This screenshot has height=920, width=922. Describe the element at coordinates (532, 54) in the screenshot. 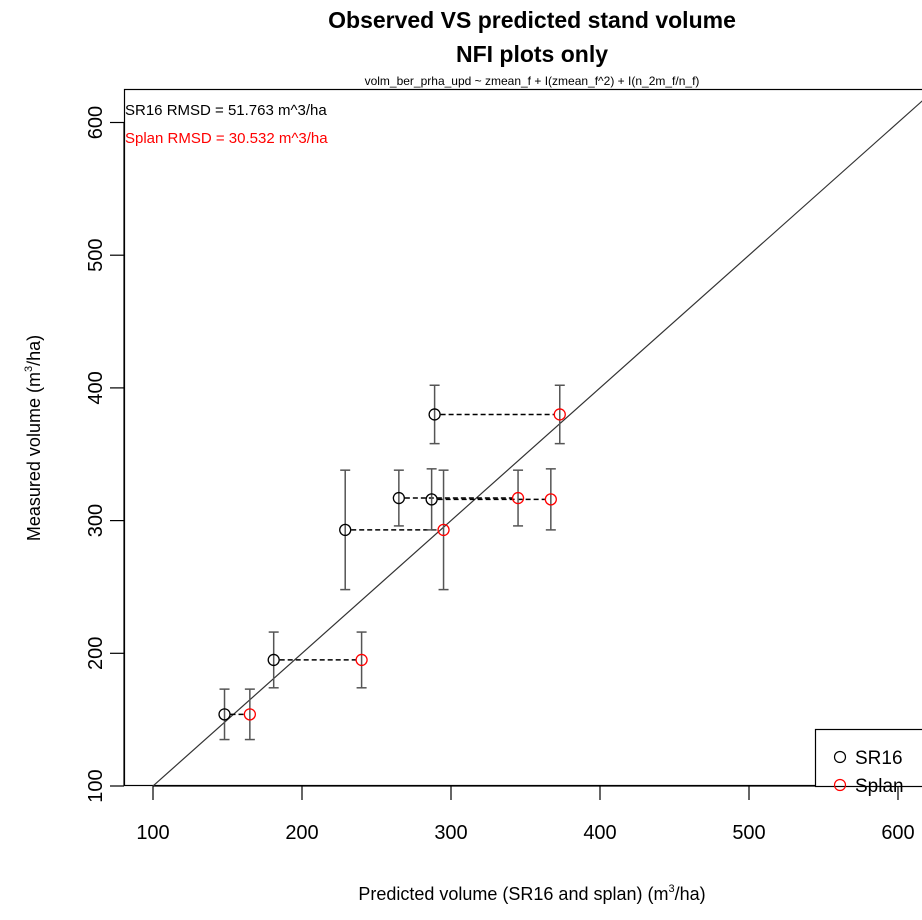

I see `chart-title-line2: NFI plots only` at that location.